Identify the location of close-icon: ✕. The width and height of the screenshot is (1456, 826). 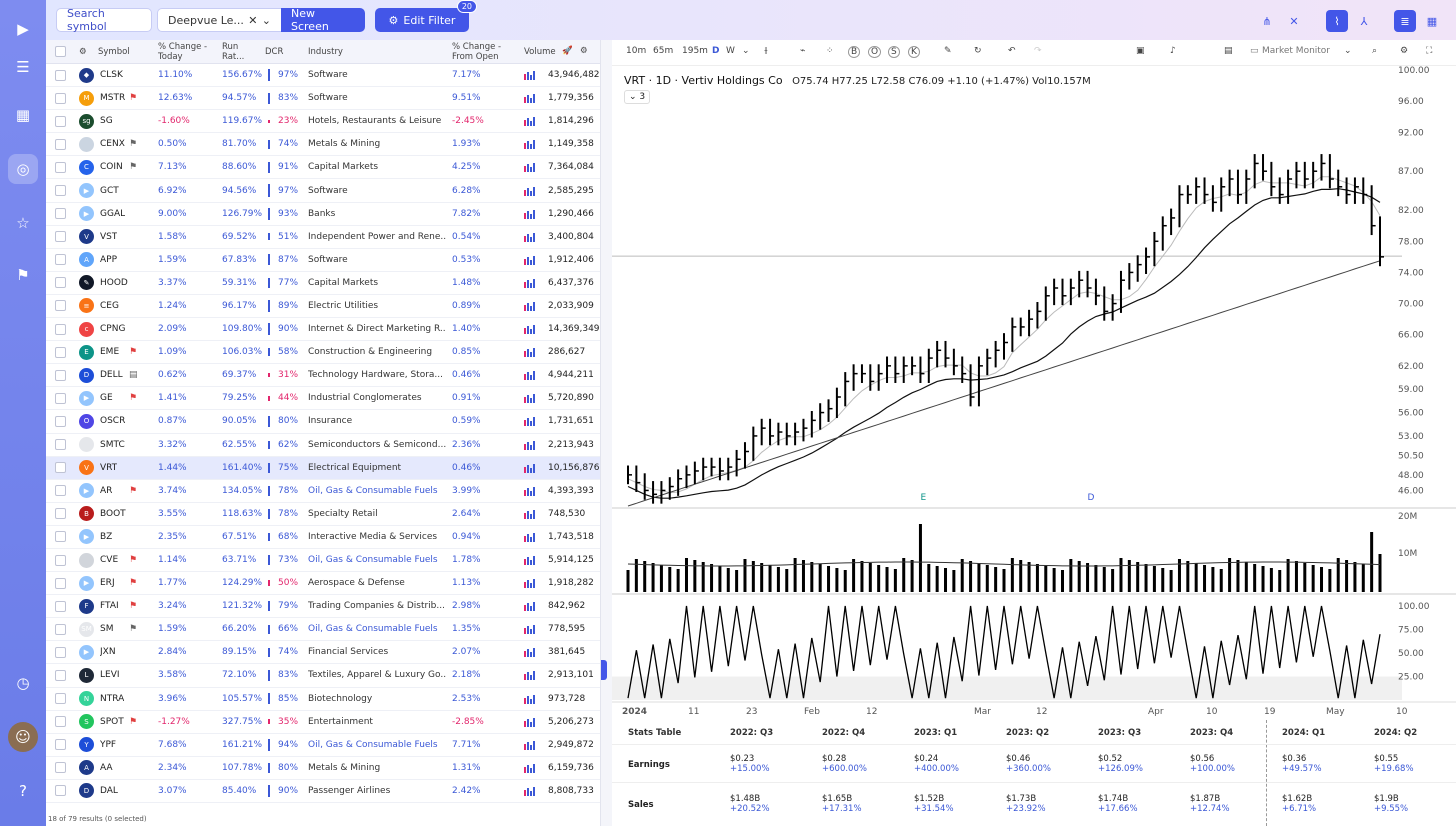
(253, 20).